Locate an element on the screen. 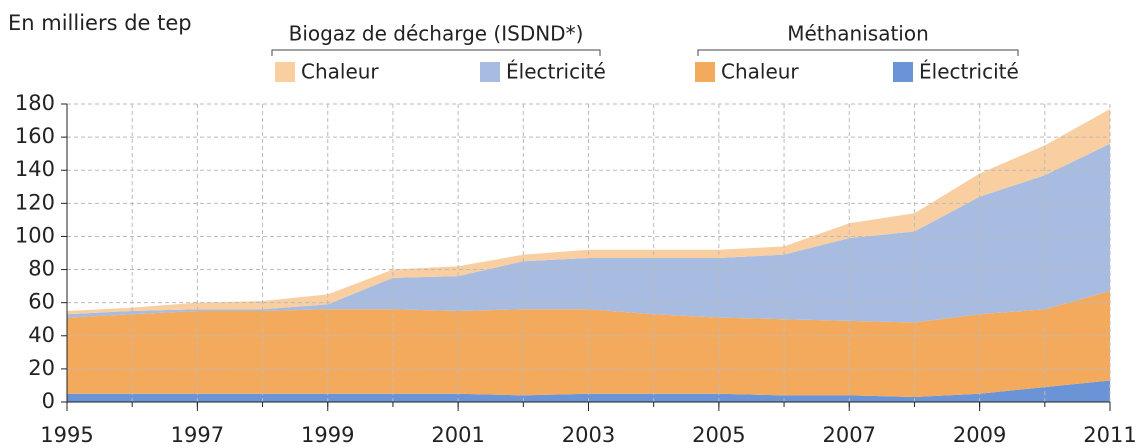 The image size is (1140, 448). x-tick-label: 1995 is located at coordinates (66, 435).